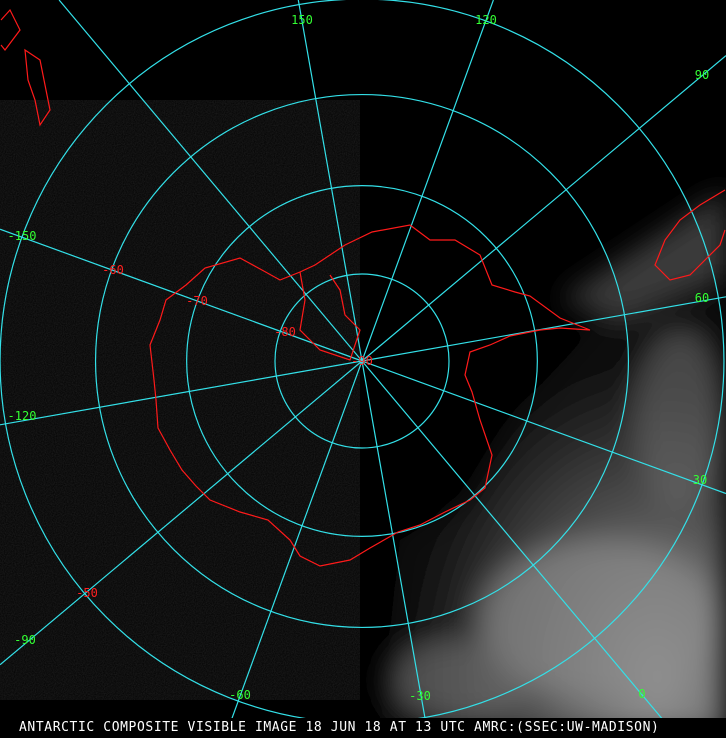 This screenshot has width=726, height=738. Describe the element at coordinates (641, 694) in the screenshot. I see `longitude-label: 0` at that location.